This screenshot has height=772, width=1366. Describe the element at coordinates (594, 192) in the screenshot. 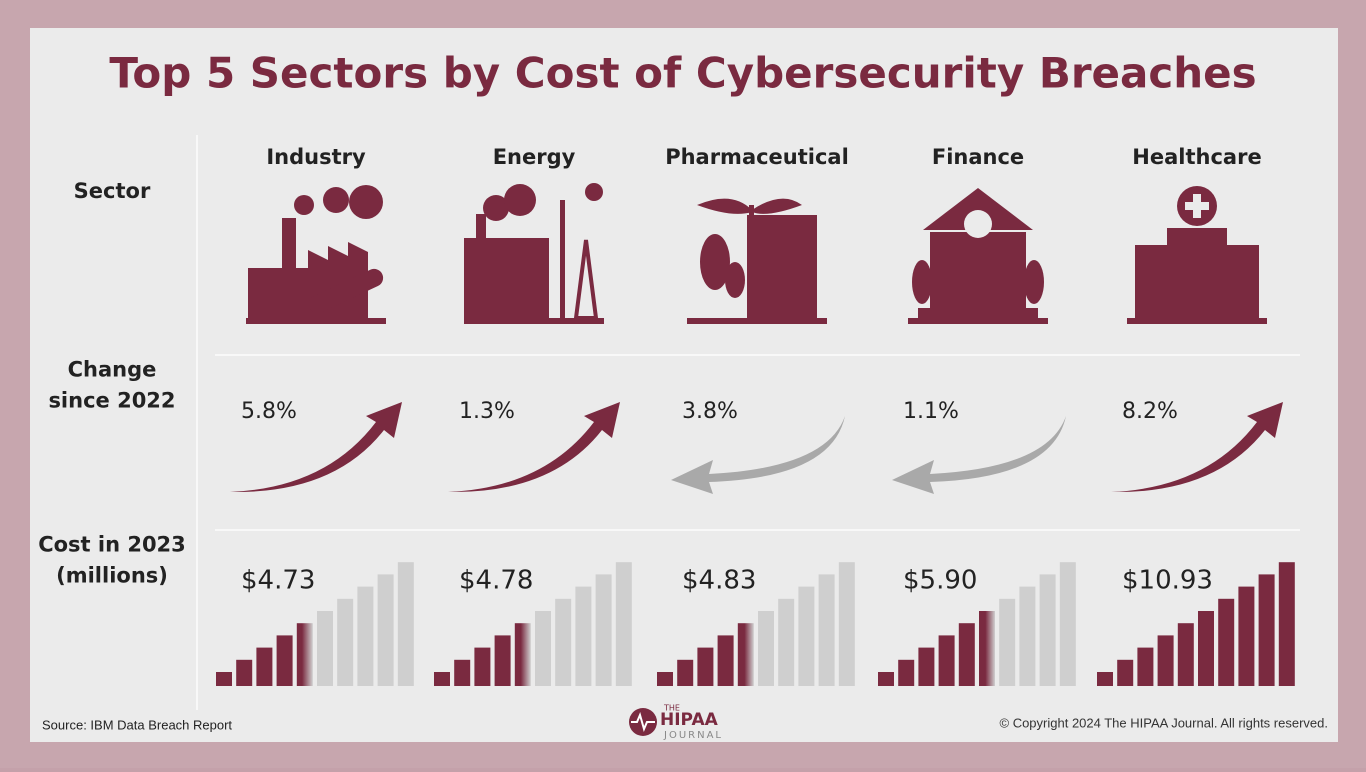

I see `icon-sun` at that location.